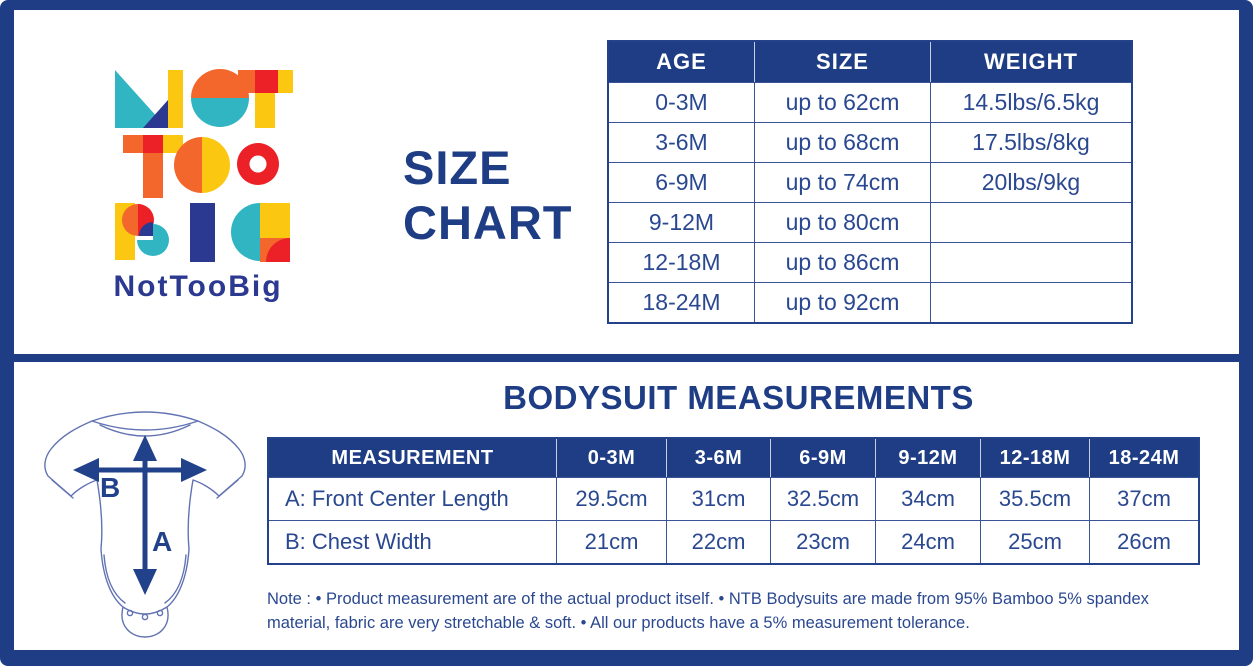 The width and height of the screenshot is (1253, 666). I want to click on measurement-value-cell: 29.5cm, so click(612, 498).